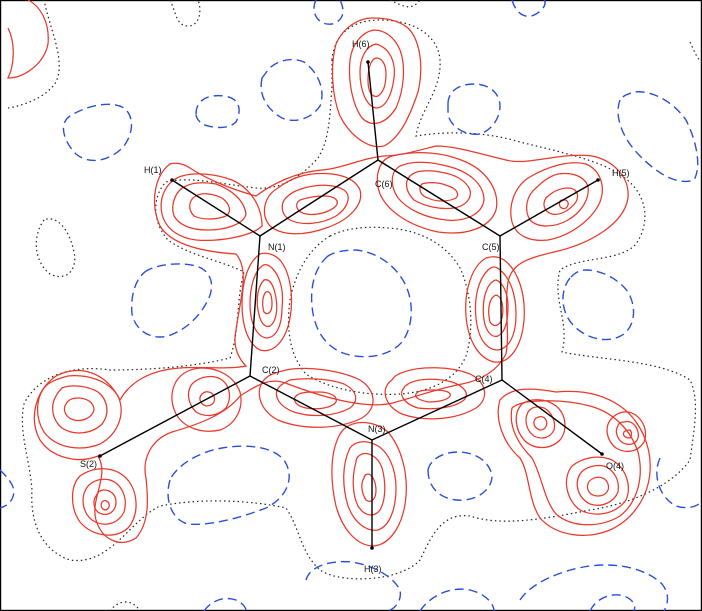  Describe the element at coordinates (271, 370) in the screenshot. I see `atom-label-c2: C(2)` at that location.